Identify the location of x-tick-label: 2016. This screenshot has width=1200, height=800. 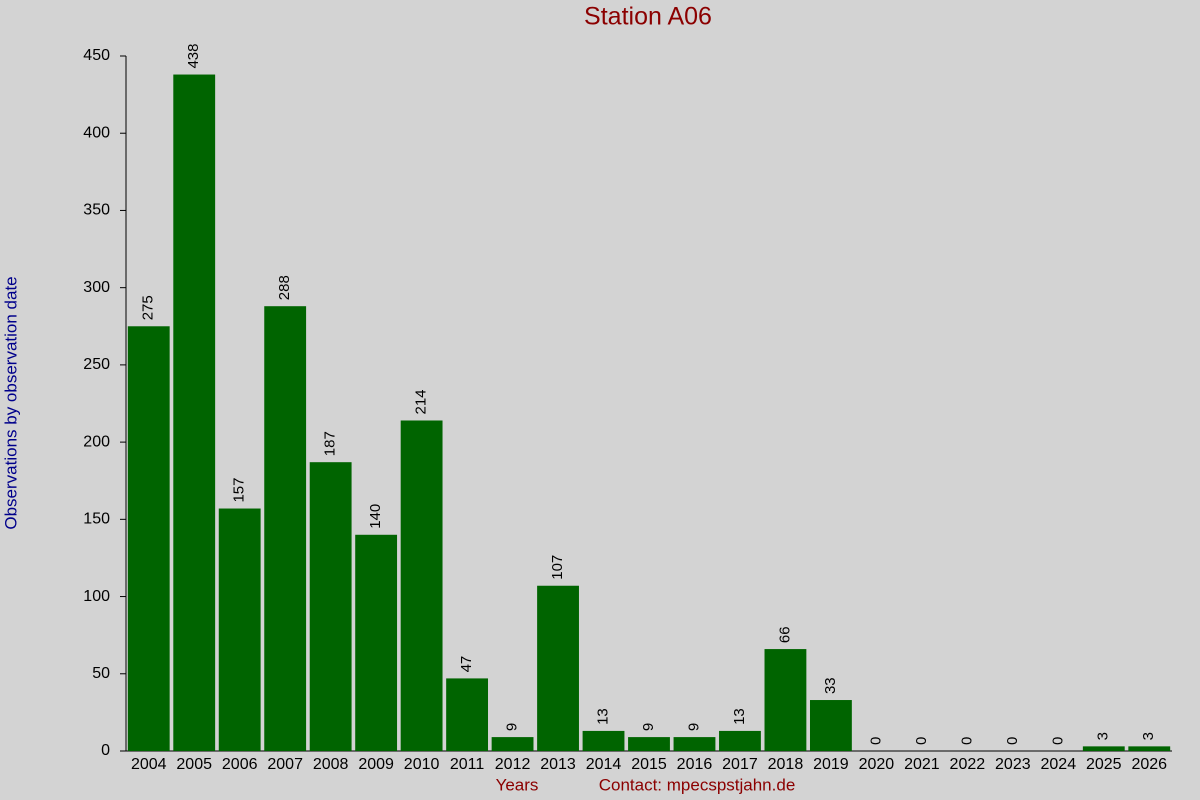
(695, 764).